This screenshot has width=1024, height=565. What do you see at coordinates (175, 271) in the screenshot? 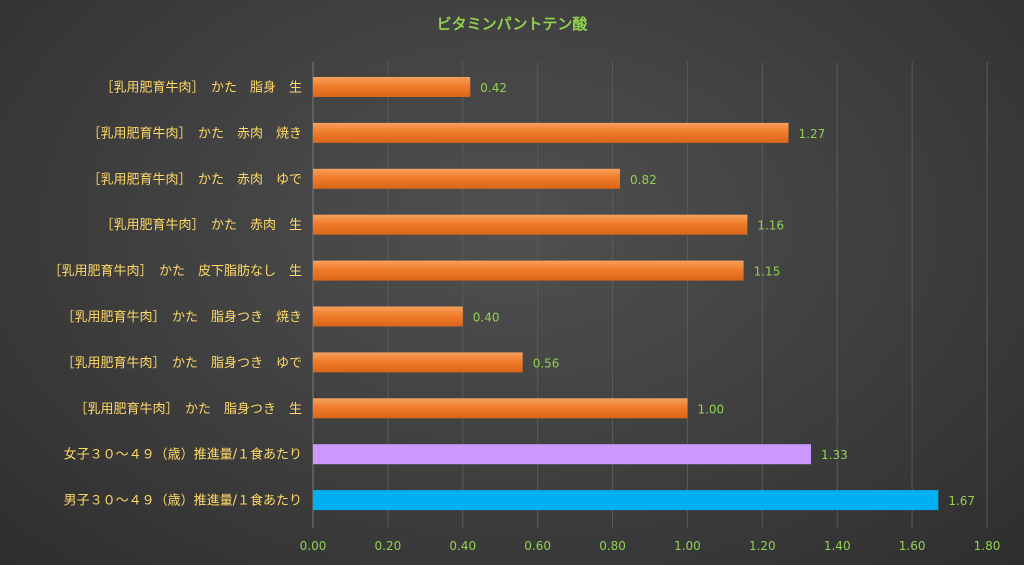
I see `category-label: ［乳用肥育牛肉］ かた 皮下脂肪なし 生` at bounding box center [175, 271].